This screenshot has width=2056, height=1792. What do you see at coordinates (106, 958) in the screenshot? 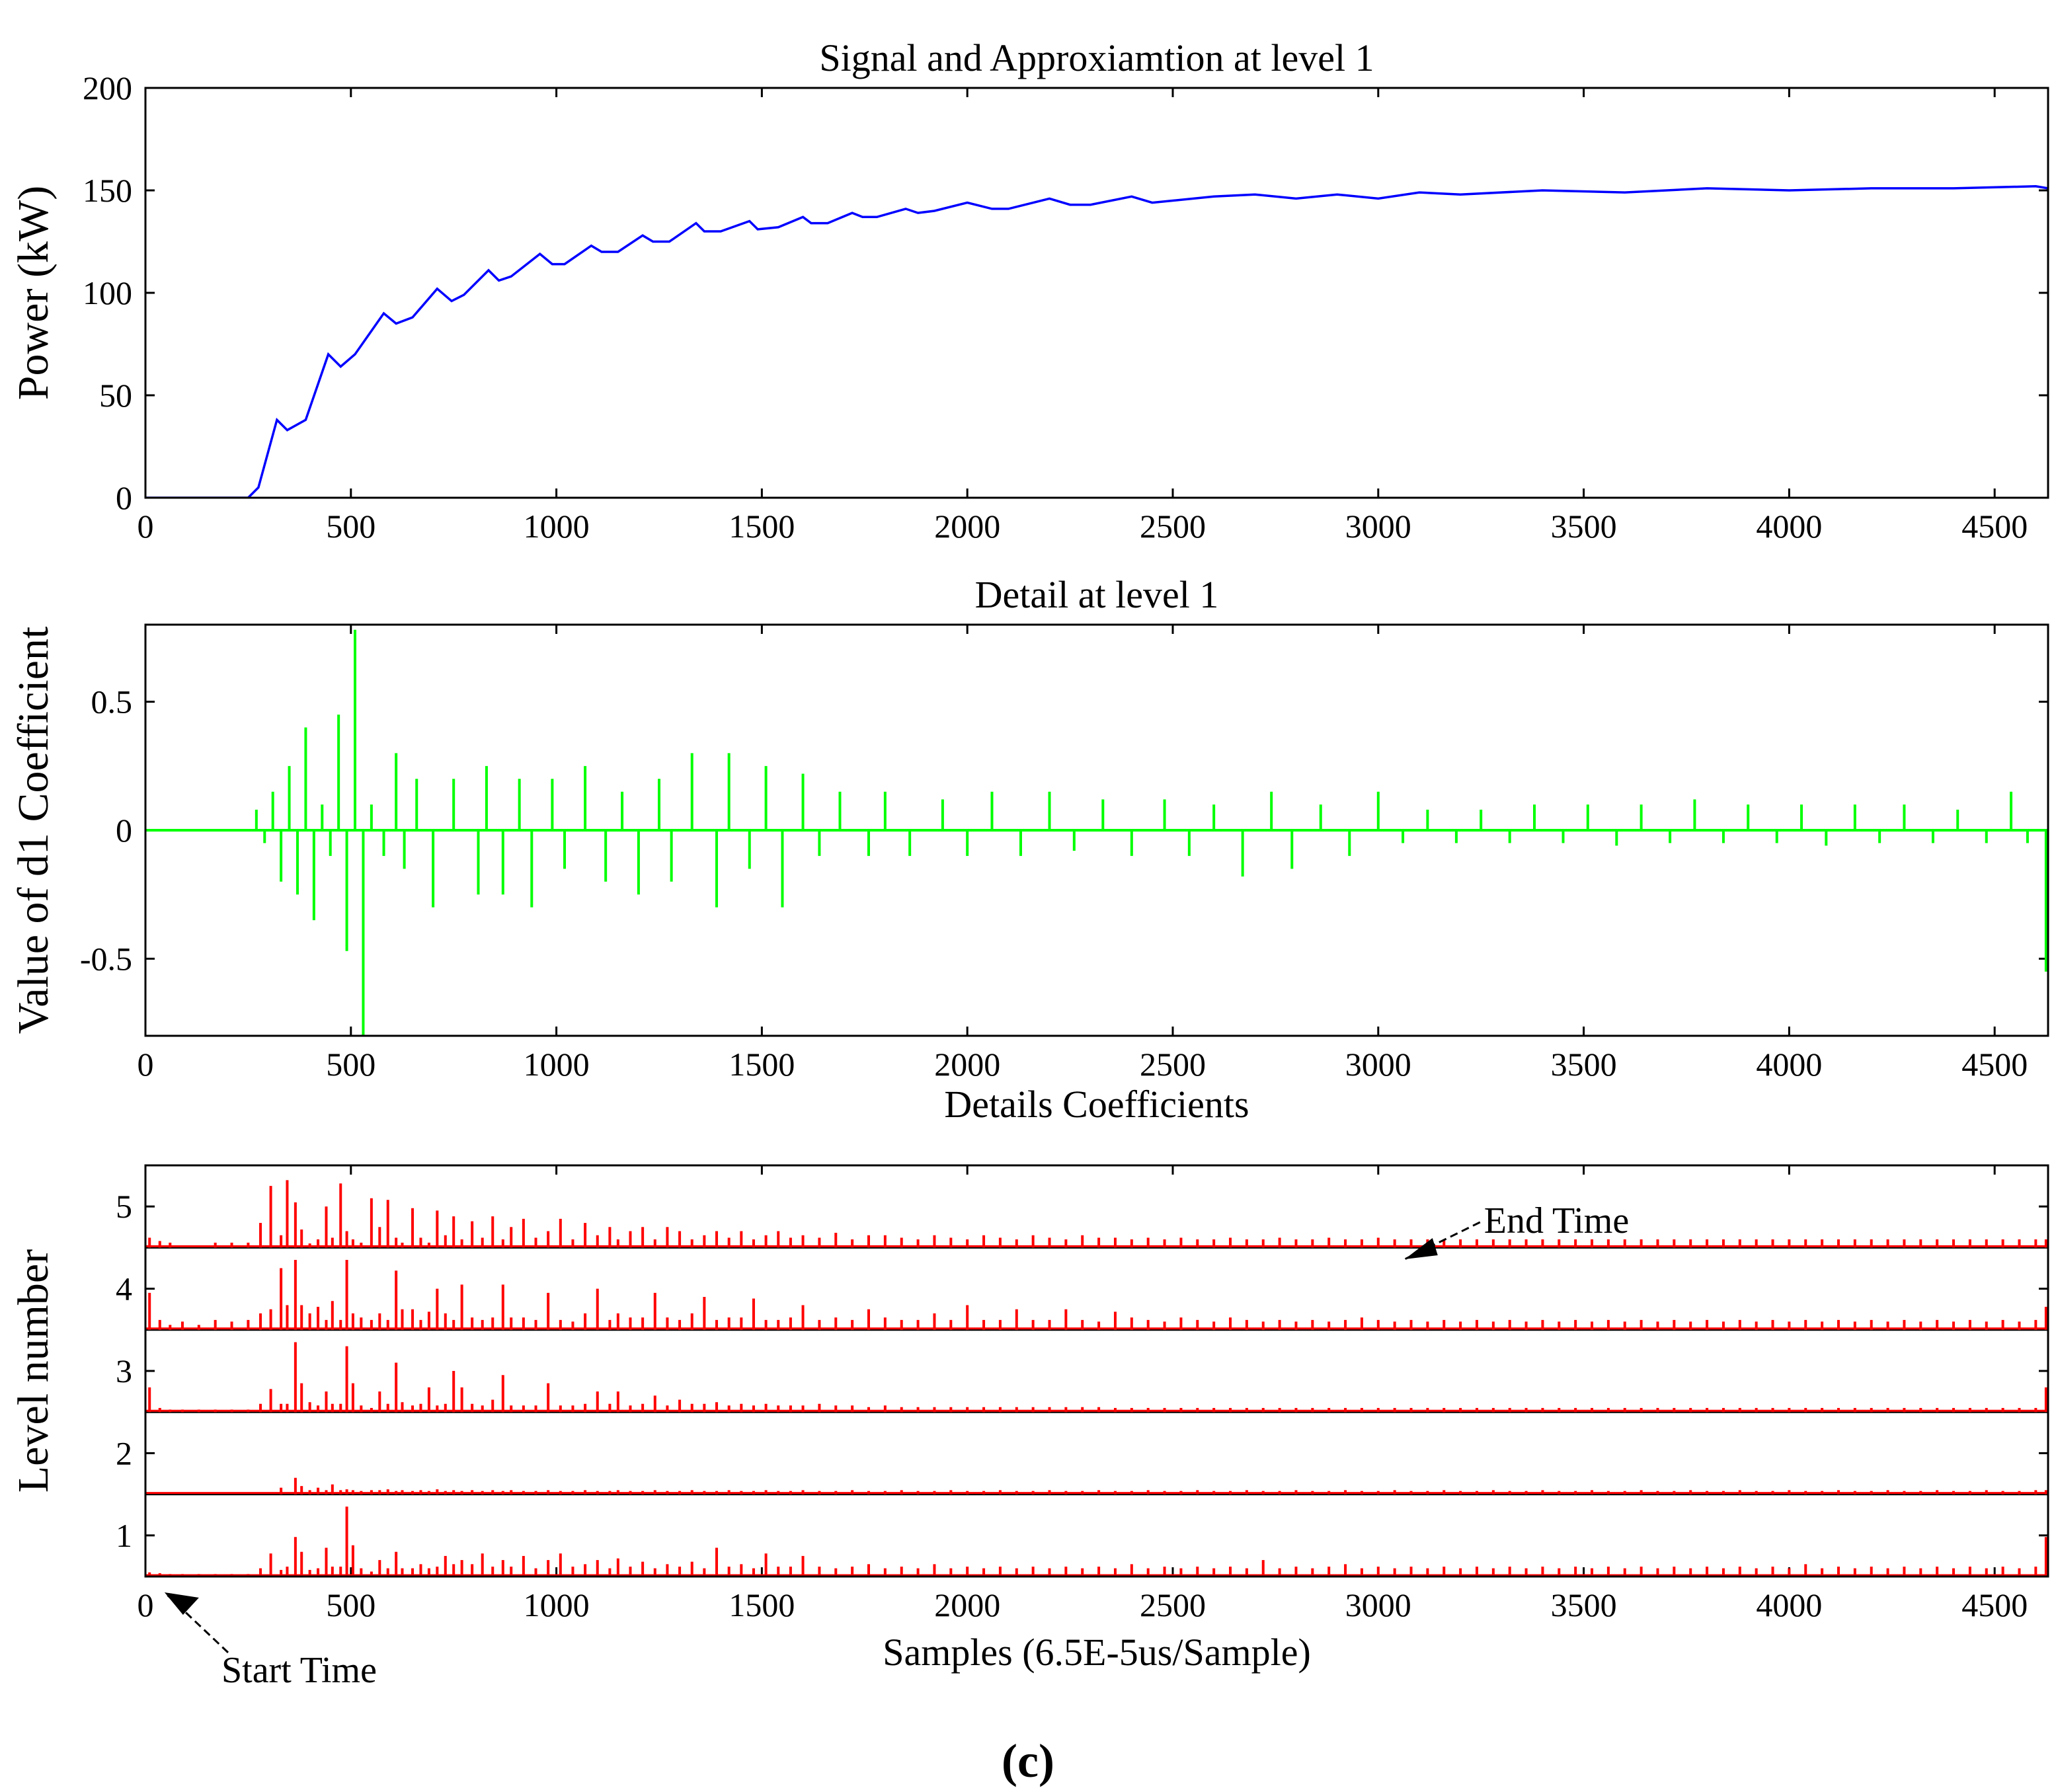
I see `y-tick-label: -0.5` at bounding box center [106, 958].